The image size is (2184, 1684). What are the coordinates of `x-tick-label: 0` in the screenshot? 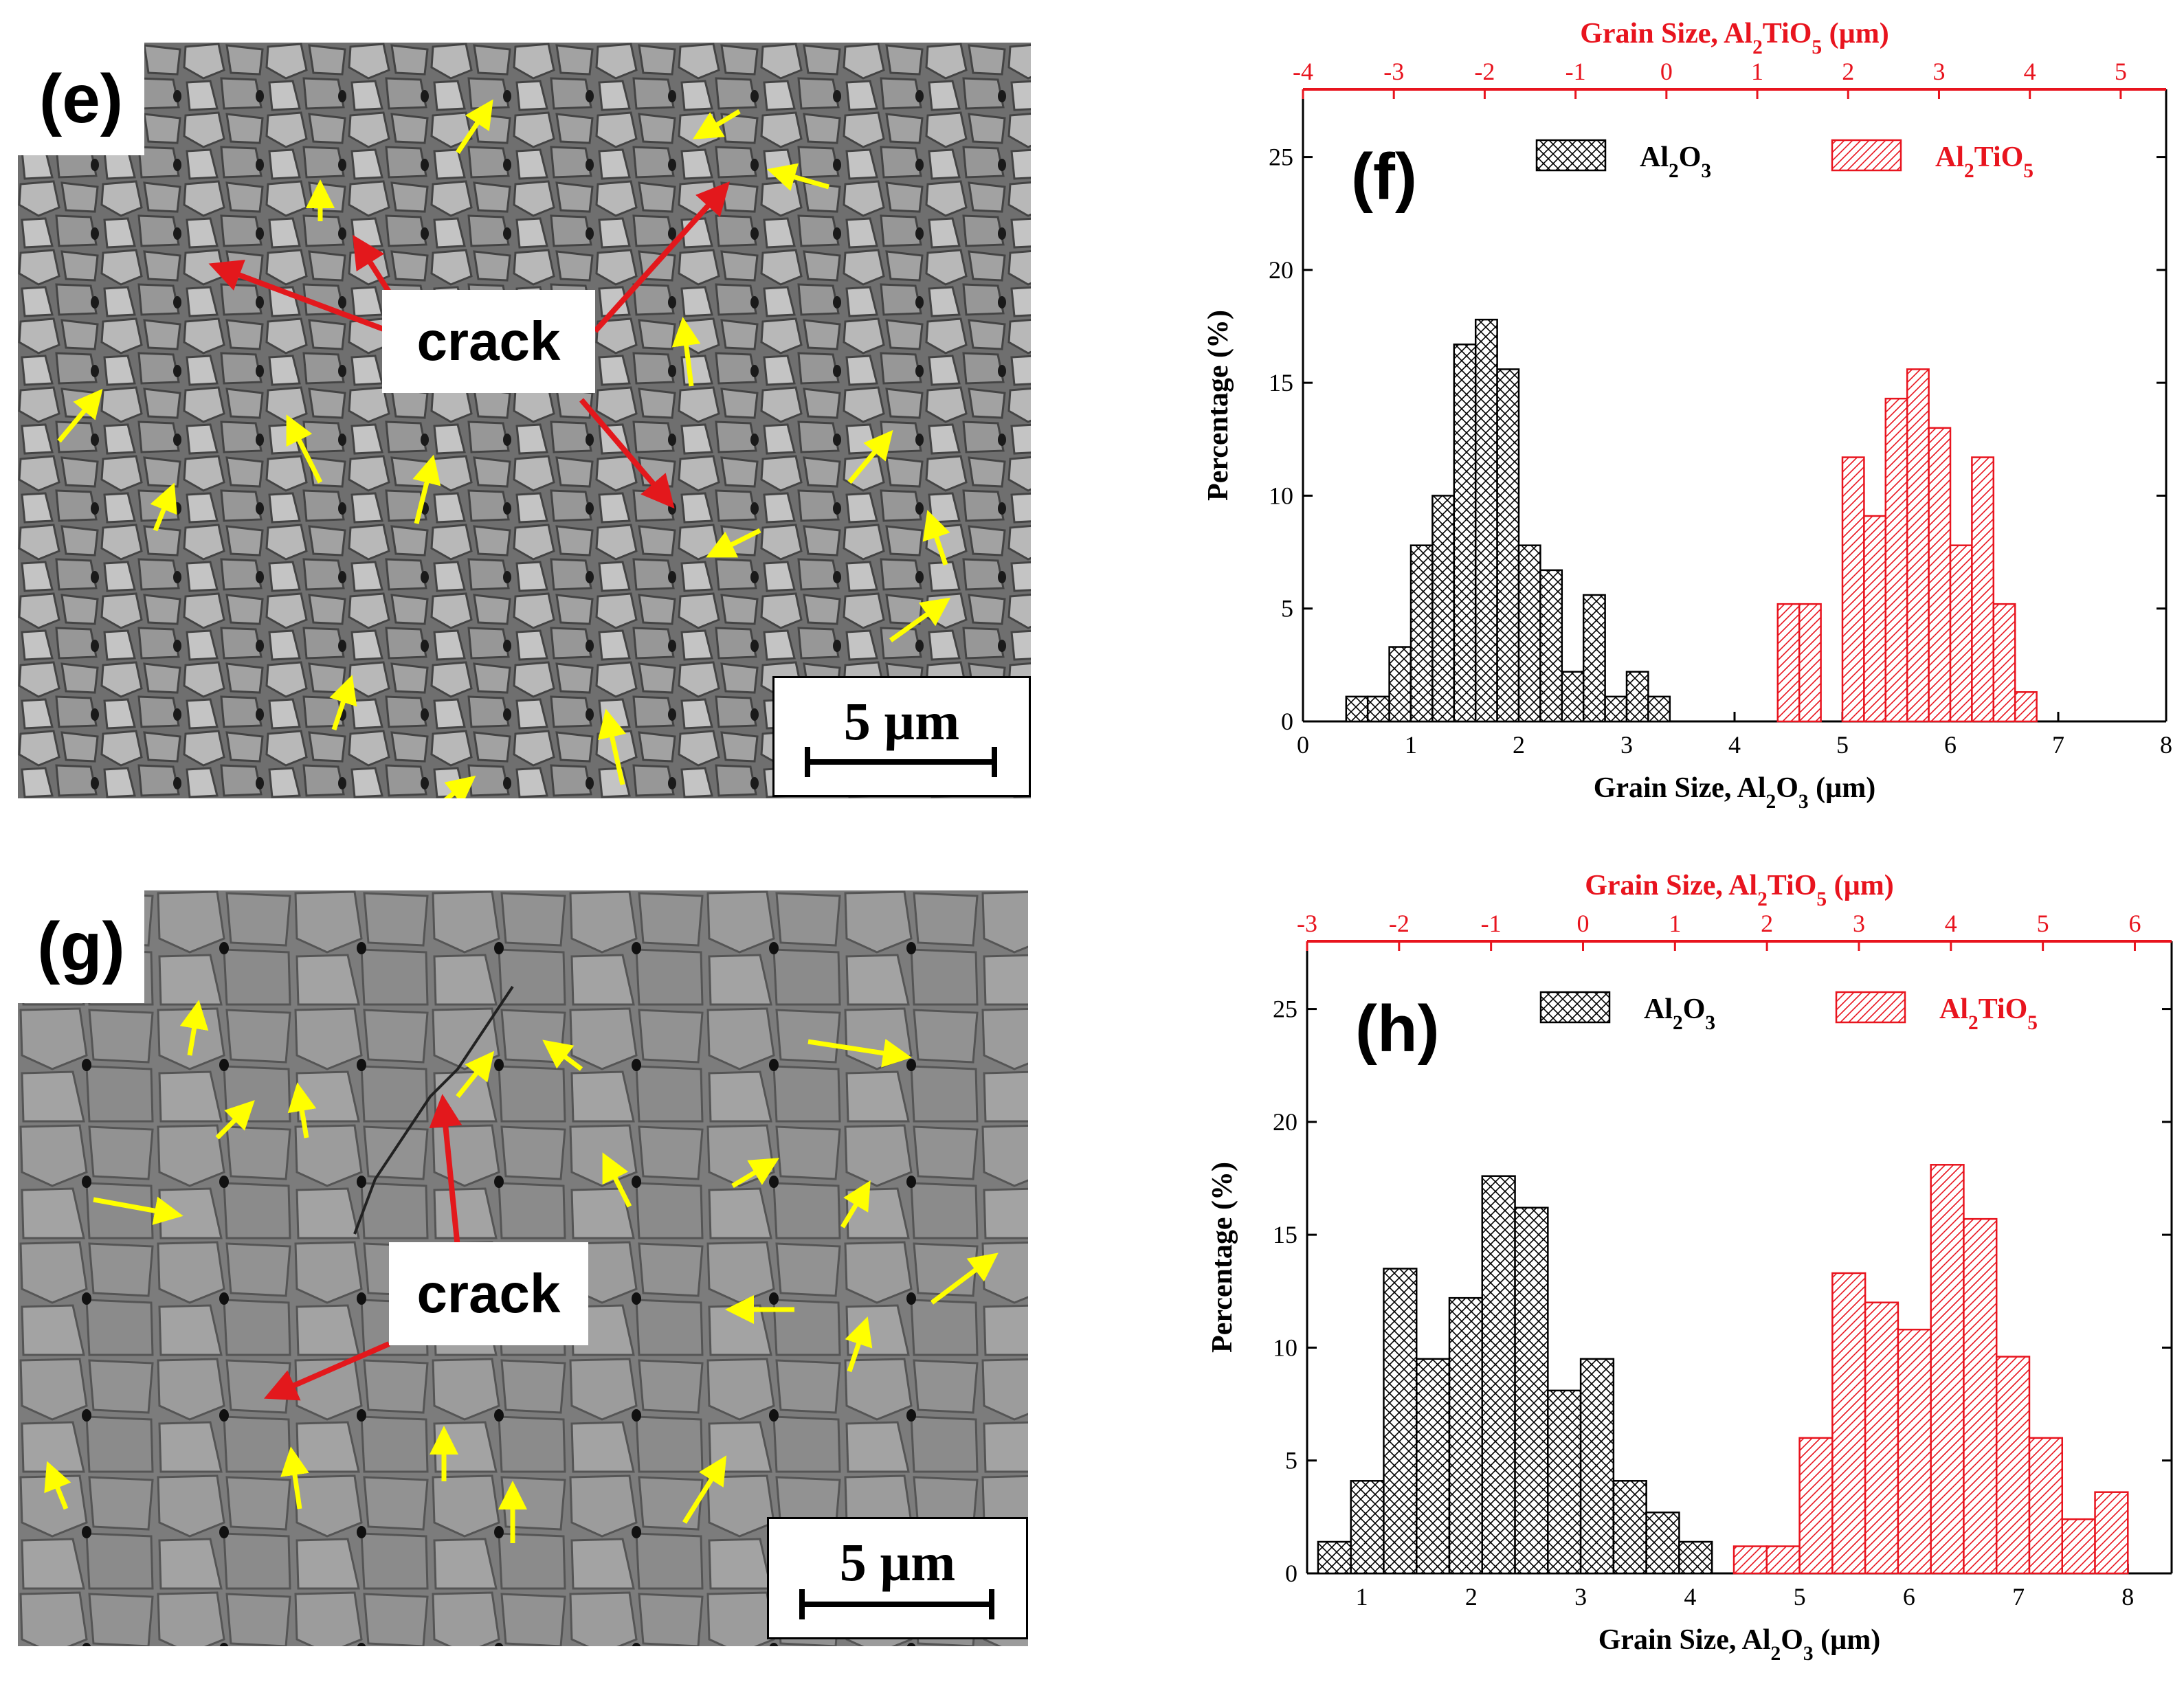 It's located at (1303, 745).